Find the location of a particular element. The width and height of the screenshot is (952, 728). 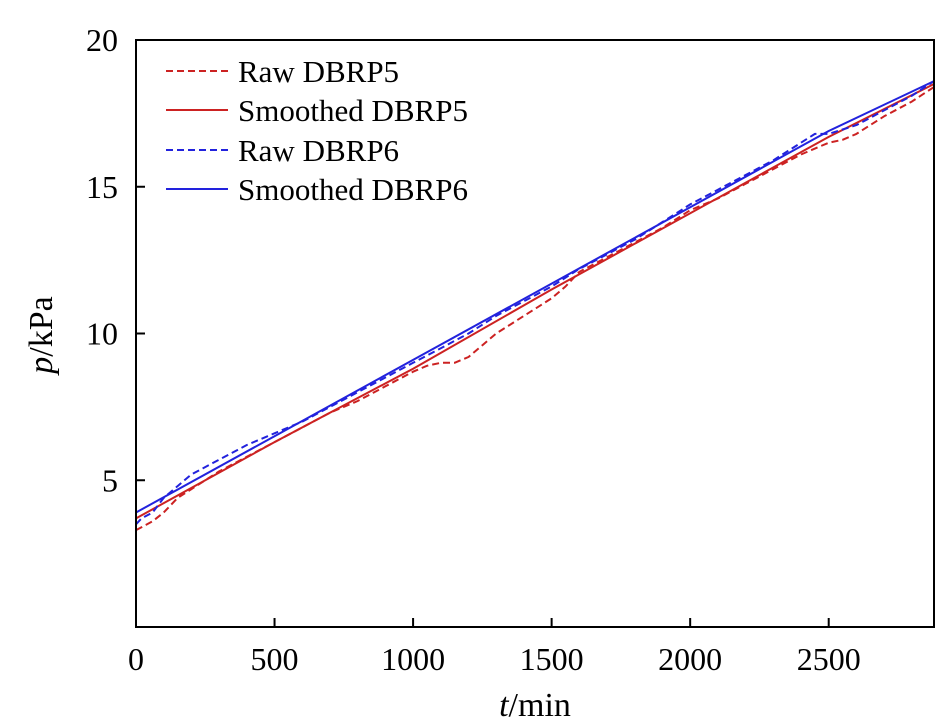

x-tick-label: 2500 is located at coordinates (829, 659).